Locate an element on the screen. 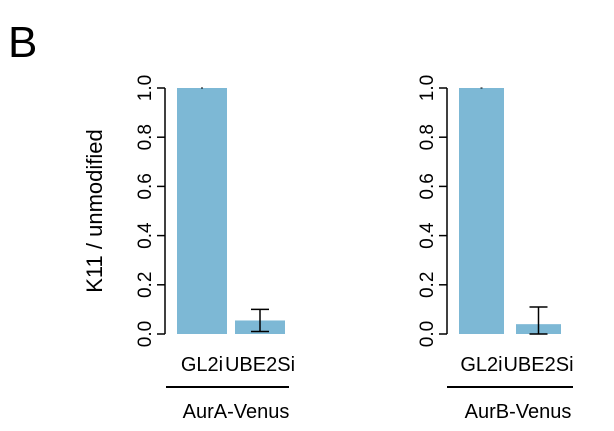 This screenshot has height=431, width=614. panel-label: B is located at coordinates (22, 42).